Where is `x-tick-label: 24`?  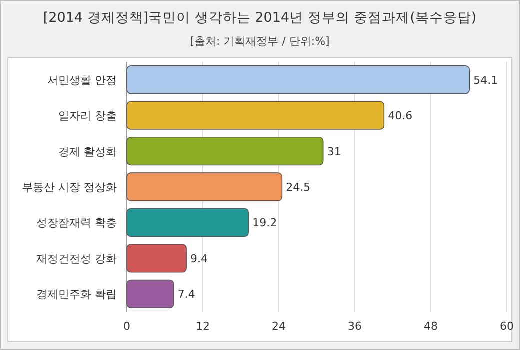 x-tick-label: 24 is located at coordinates (279, 326).